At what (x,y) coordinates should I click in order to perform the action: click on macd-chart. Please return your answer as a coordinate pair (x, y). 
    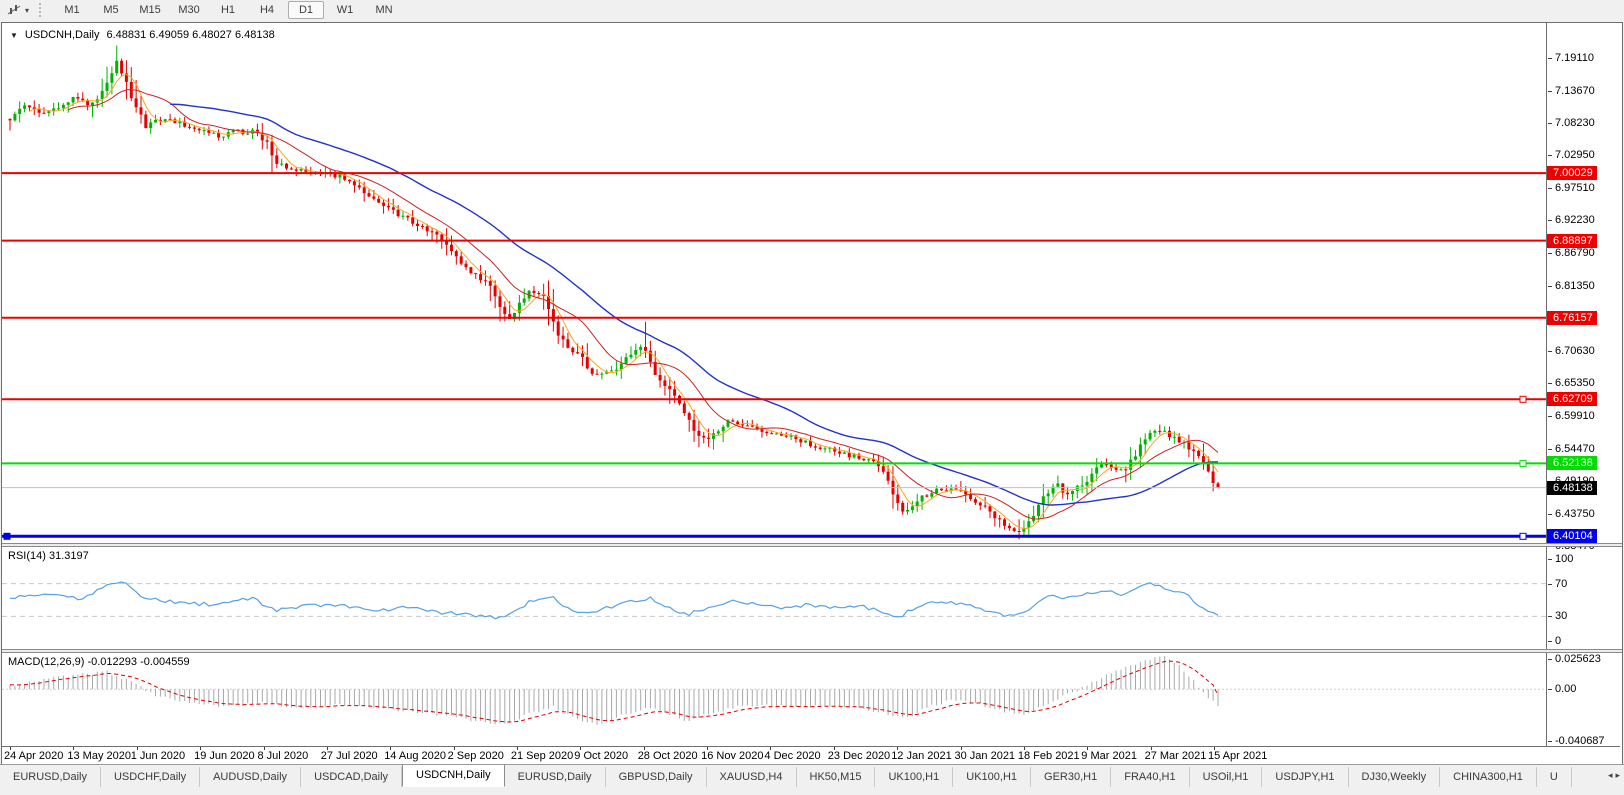
    Looking at the image, I should click on (774, 699).